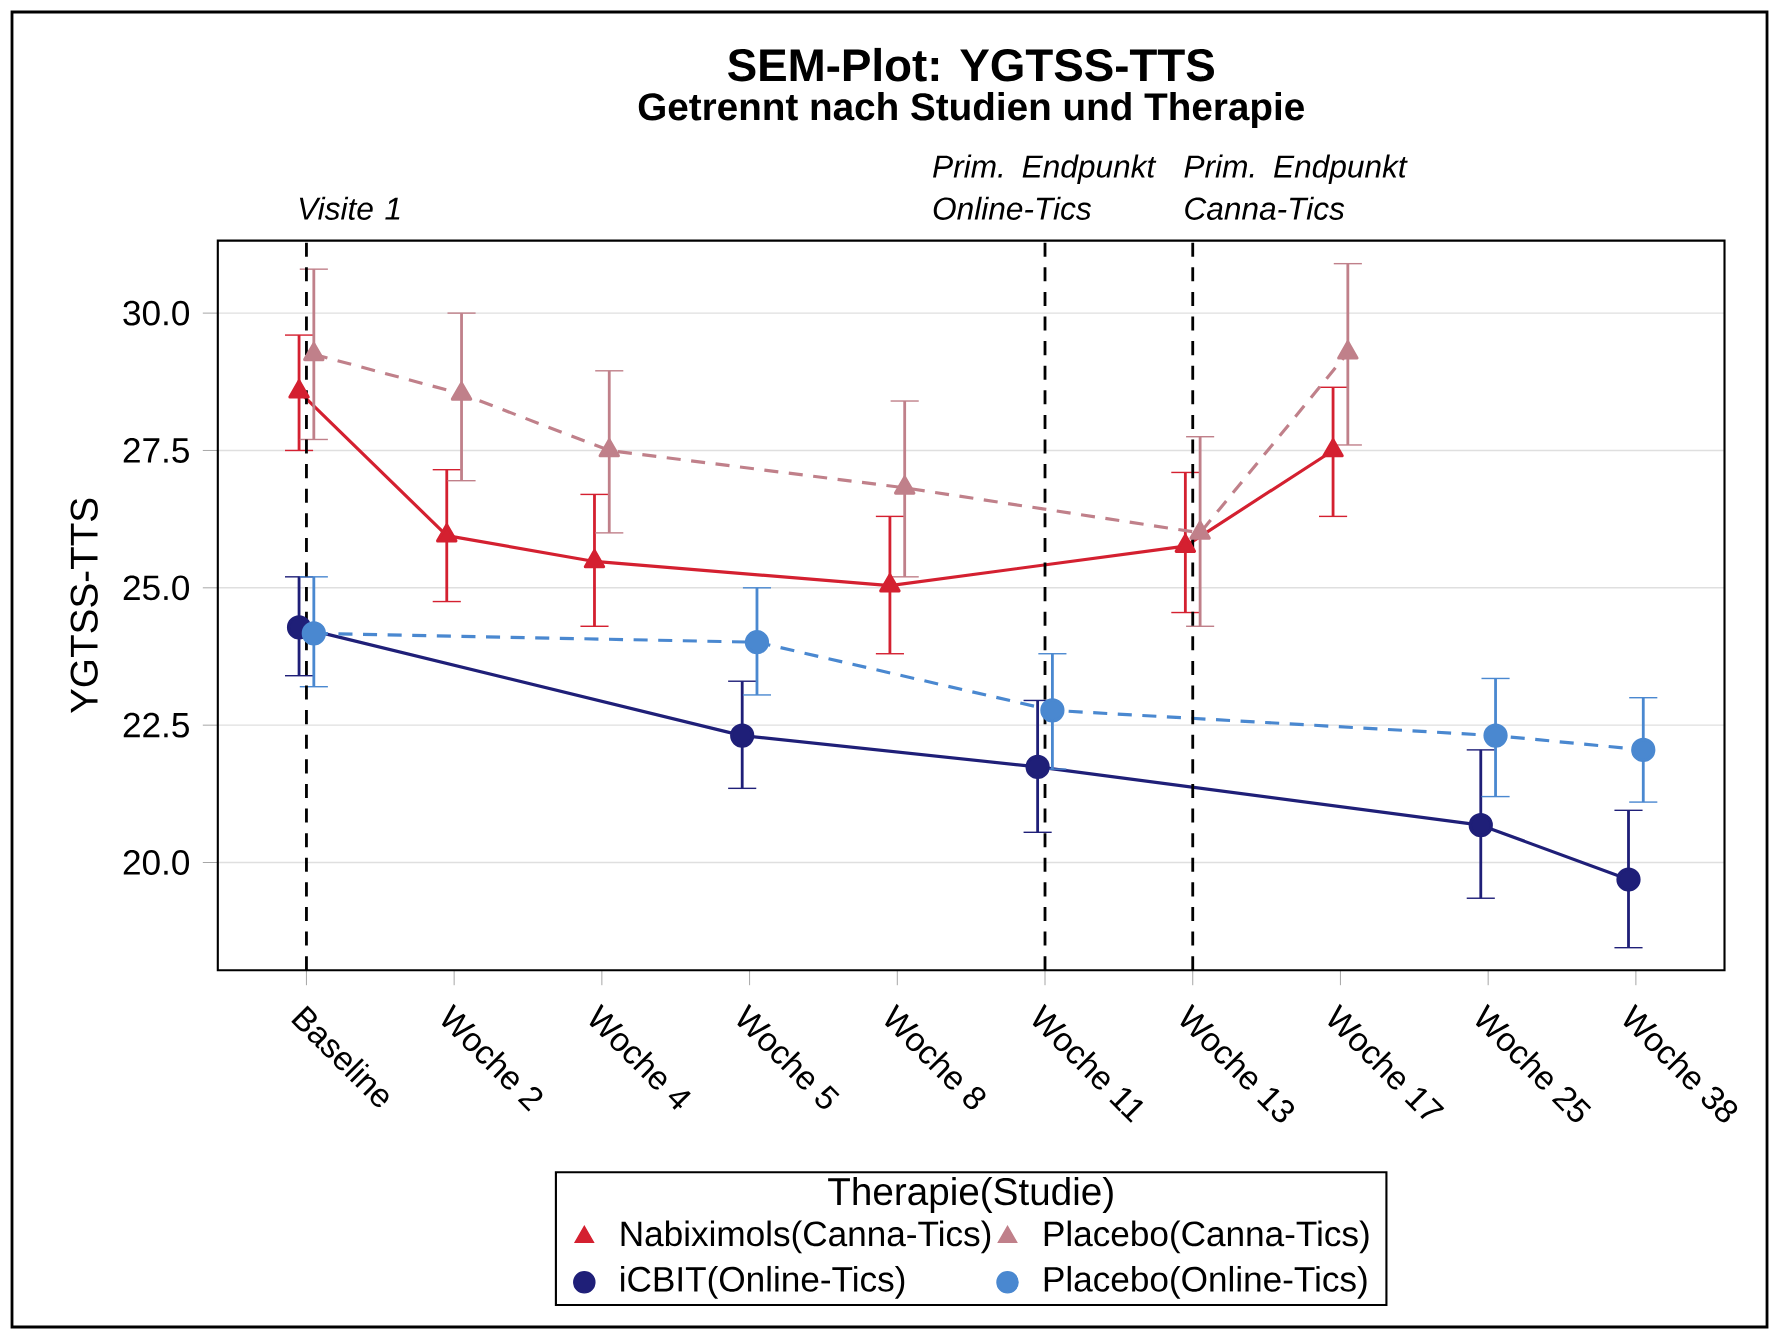 The width and height of the screenshot is (1779, 1339). I want to click on legend-label: Placebo(Canna-Tics), so click(1206, 1237).